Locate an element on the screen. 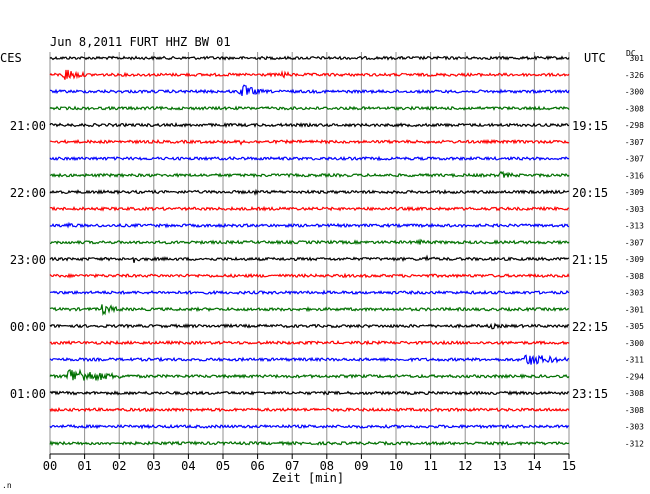  dc-offset-label: -326 is located at coordinates (634, 75).